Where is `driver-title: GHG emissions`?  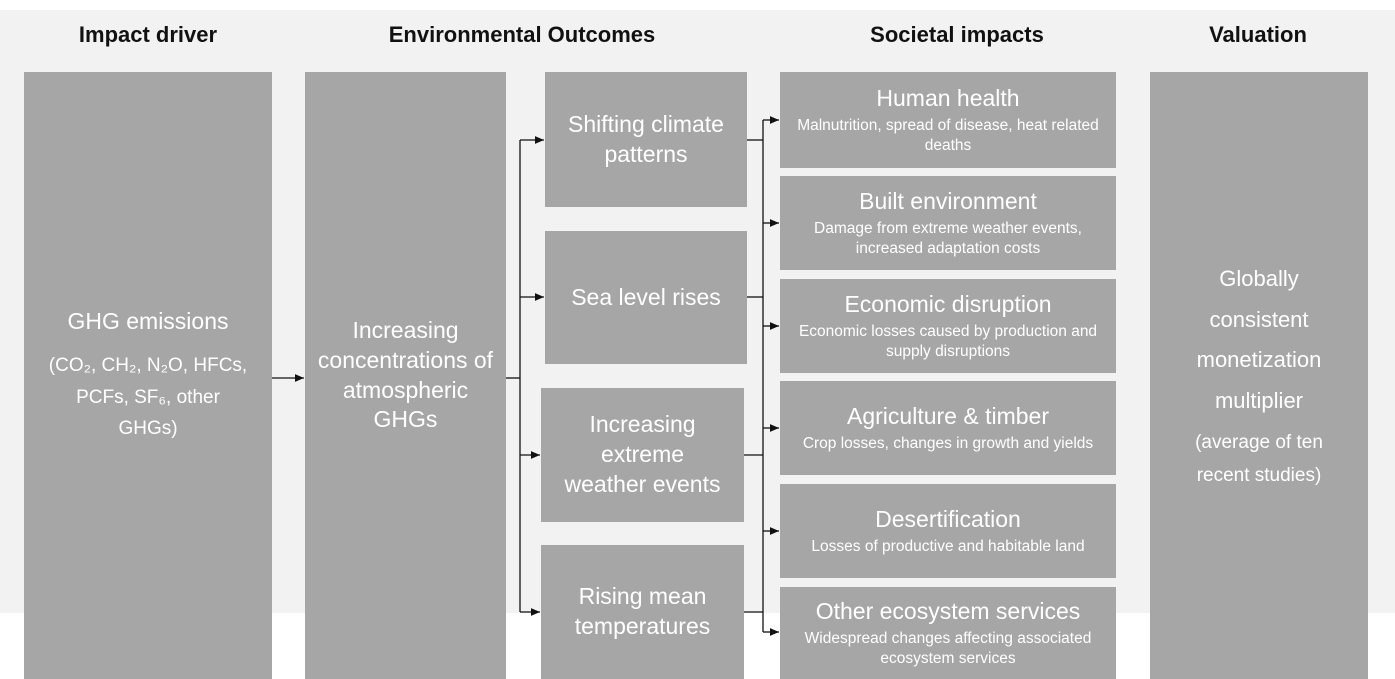 driver-title: GHG emissions is located at coordinates (148, 320).